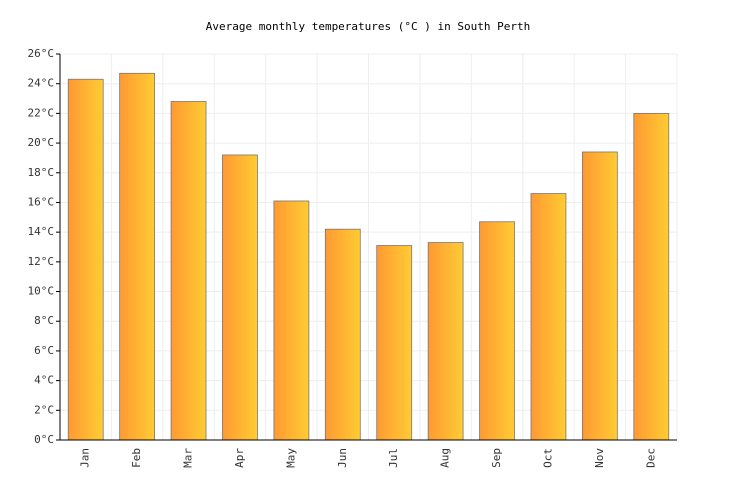 This screenshot has height=500, width=736. I want to click on y-tick-label: 26°C, so click(41, 53).